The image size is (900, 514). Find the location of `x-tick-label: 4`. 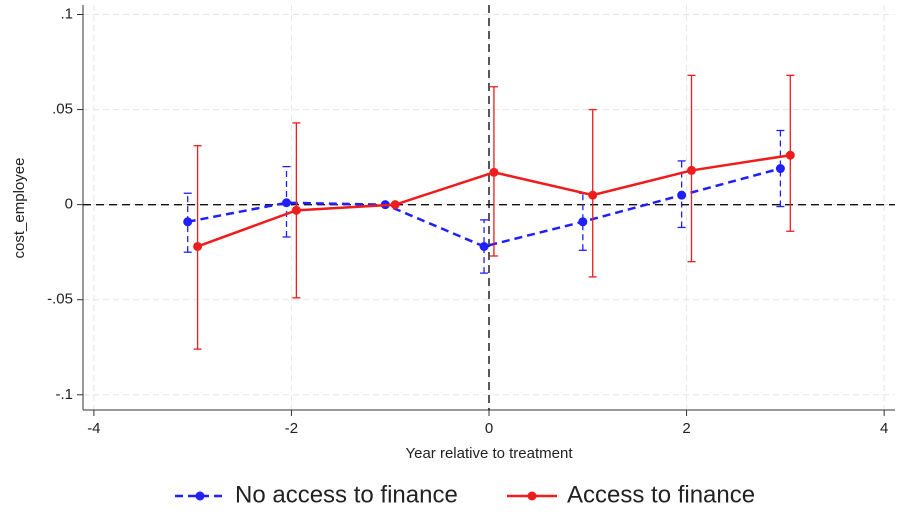

x-tick-label: 4 is located at coordinates (884, 428).